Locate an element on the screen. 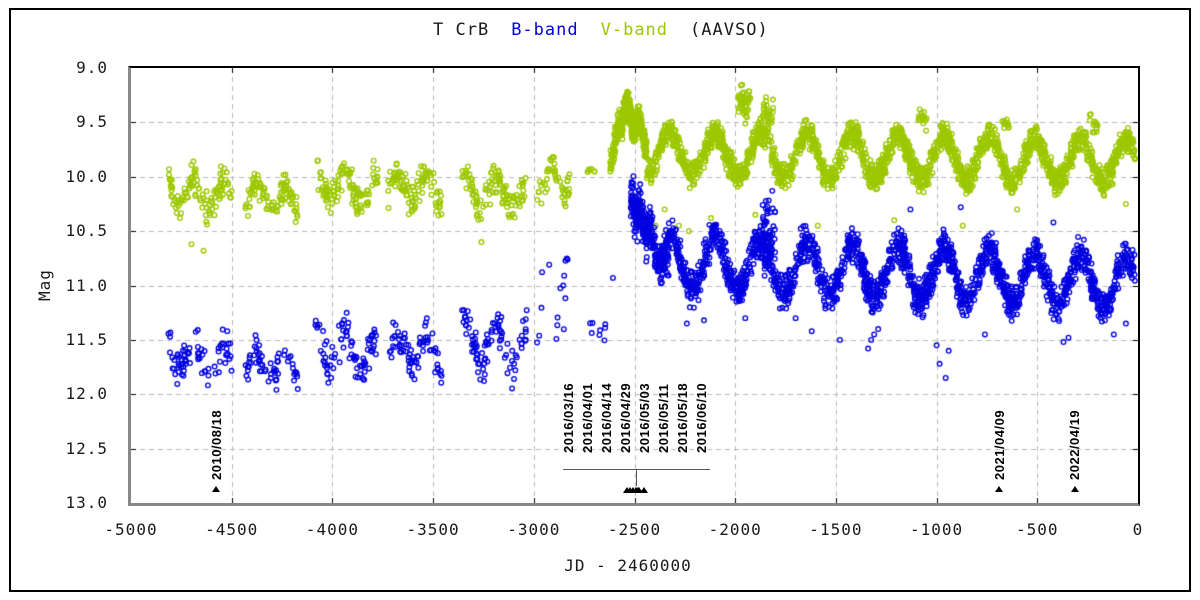  y-axis-label: Mag is located at coordinates (44, 285).